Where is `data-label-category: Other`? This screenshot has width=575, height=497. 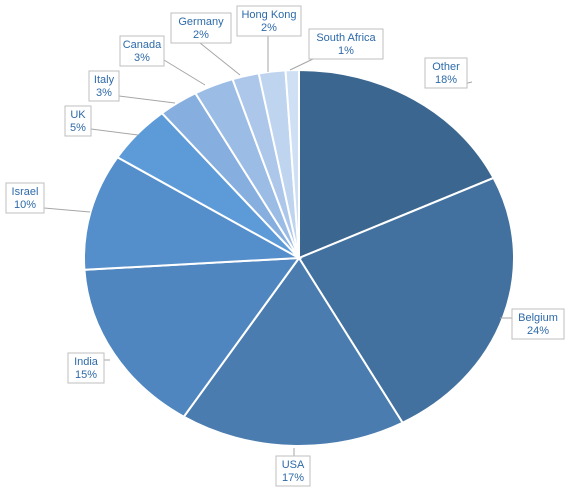
data-label-category: Other is located at coordinates (446, 67).